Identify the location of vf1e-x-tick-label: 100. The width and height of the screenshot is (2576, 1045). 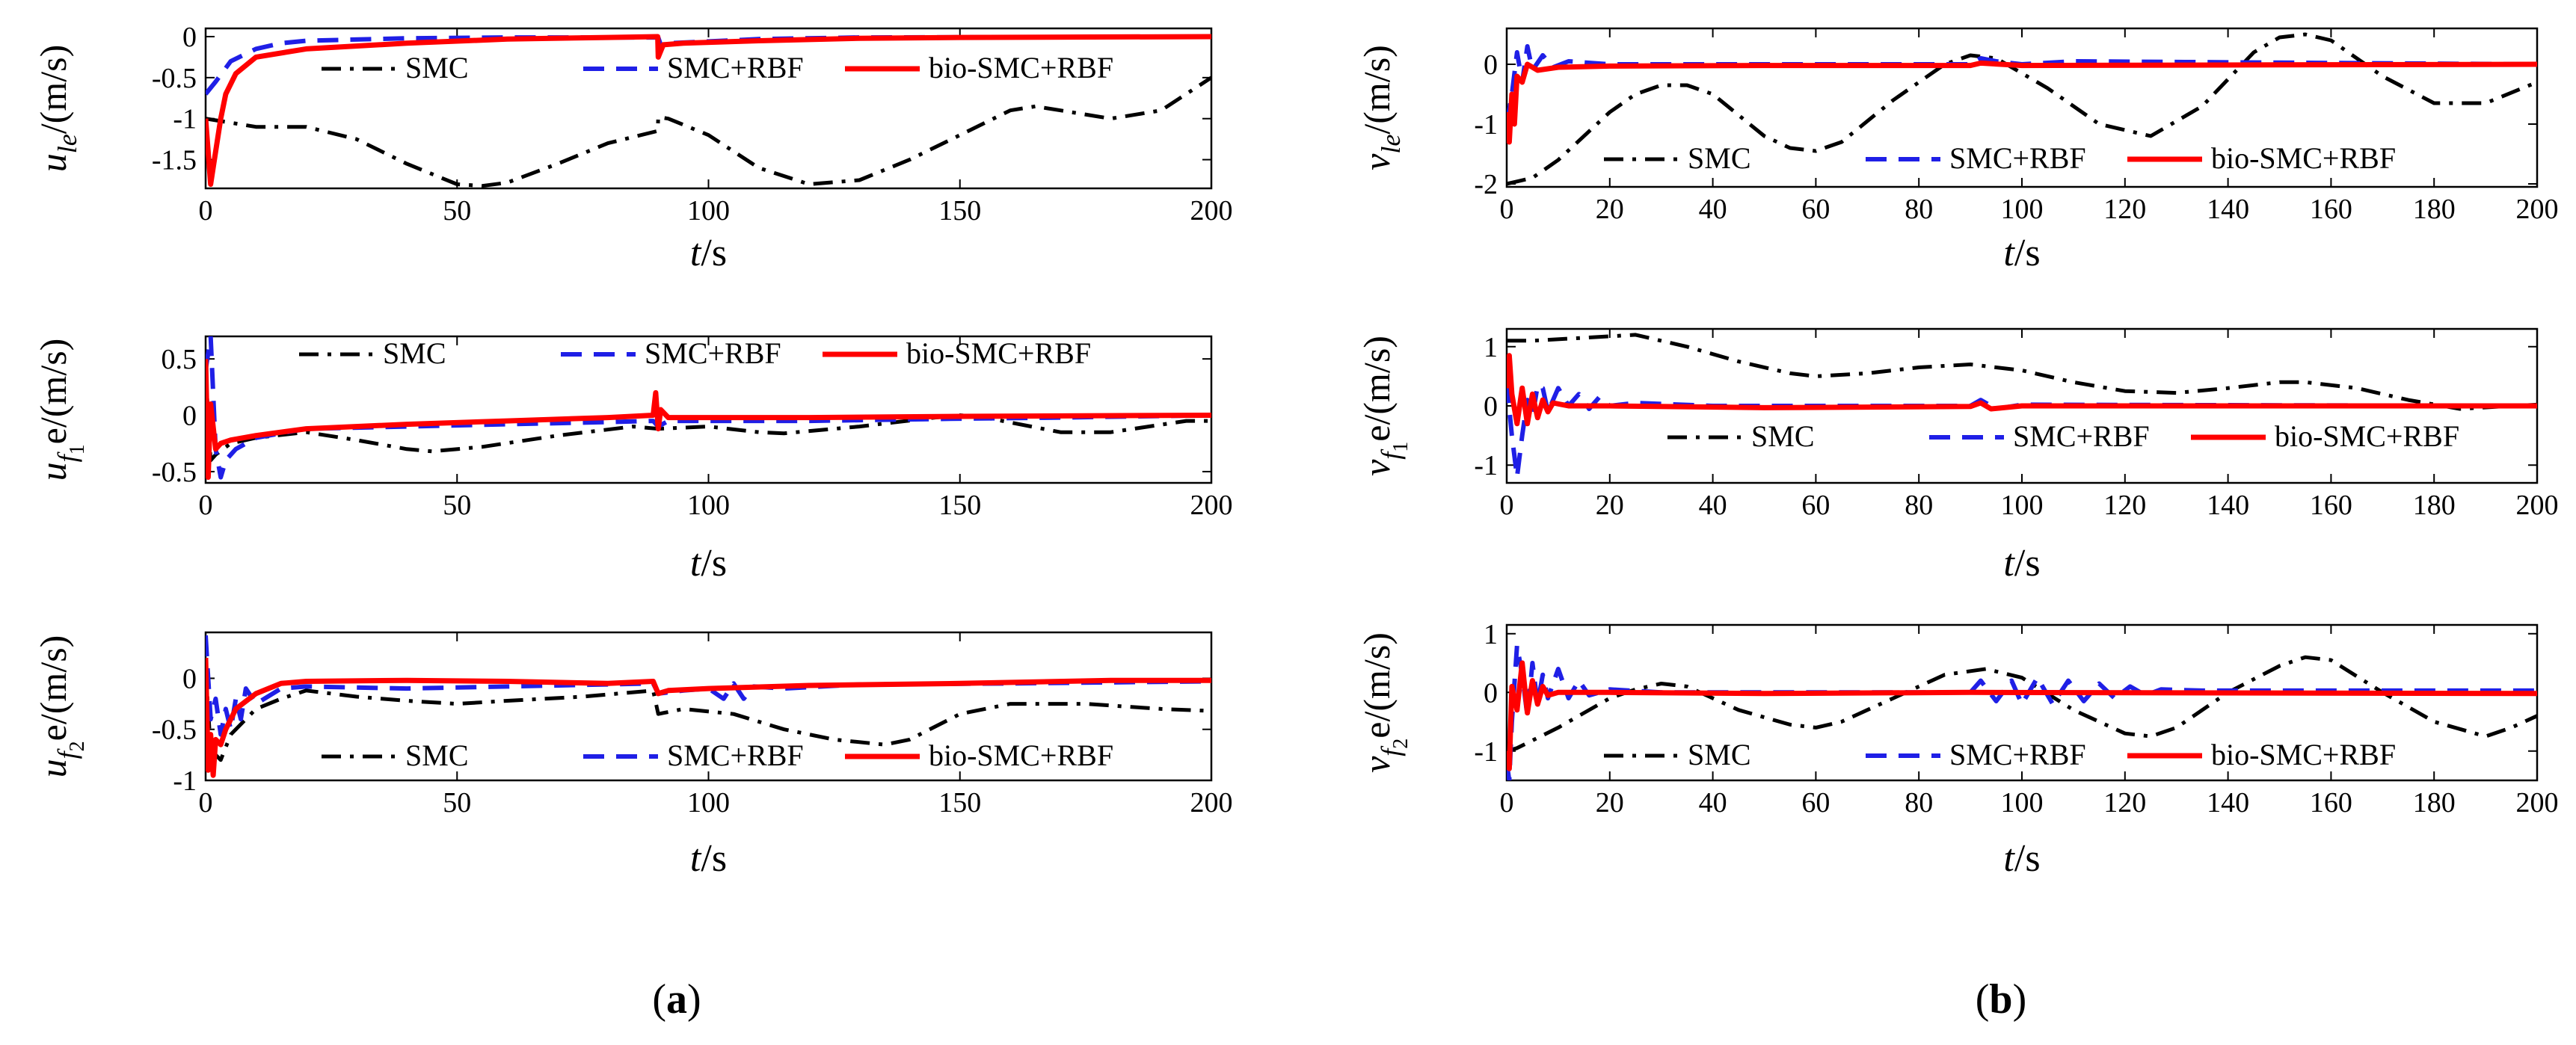
(2022, 505).